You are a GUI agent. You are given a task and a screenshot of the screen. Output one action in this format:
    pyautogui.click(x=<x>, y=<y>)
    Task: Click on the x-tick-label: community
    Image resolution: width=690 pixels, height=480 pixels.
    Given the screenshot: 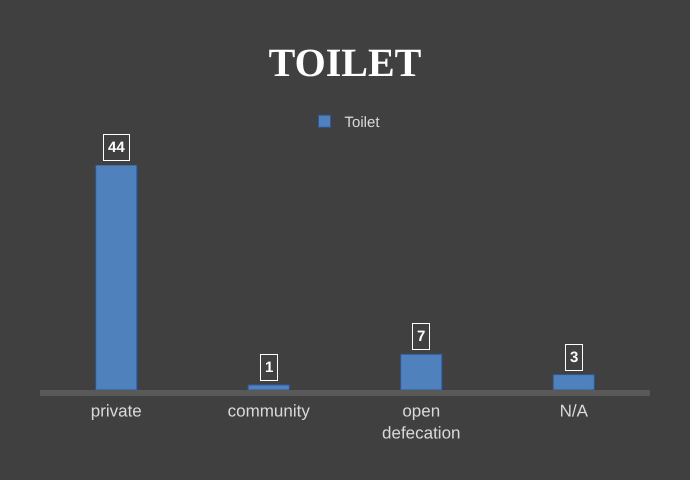 What is the action you would take?
    pyautogui.click(x=269, y=410)
    